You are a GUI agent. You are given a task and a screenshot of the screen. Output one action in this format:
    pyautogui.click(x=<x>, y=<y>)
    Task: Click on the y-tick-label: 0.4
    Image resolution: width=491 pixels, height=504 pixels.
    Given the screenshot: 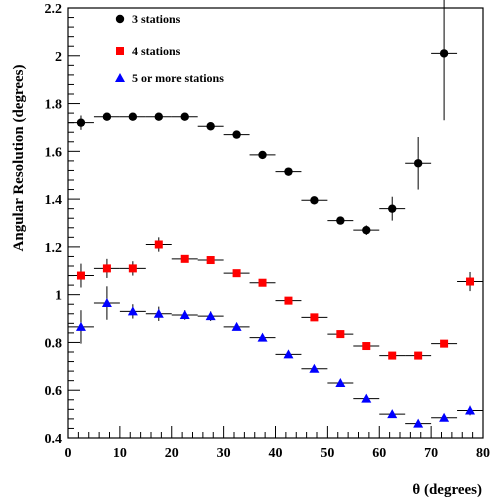 What is the action you would take?
    pyautogui.click(x=54, y=439)
    